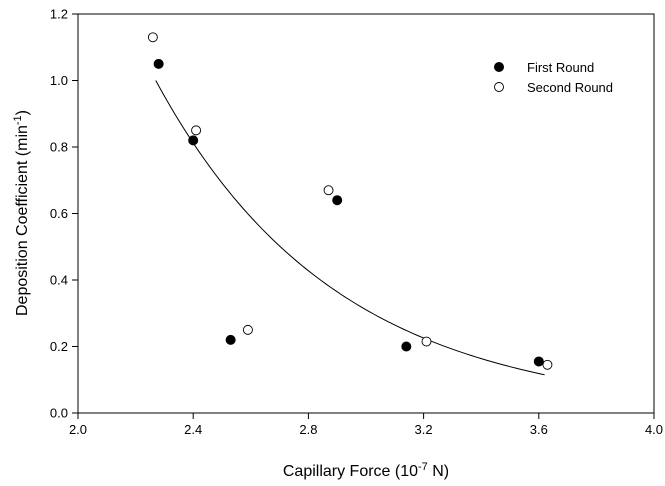 Image resolution: width=665 pixels, height=486 pixels. I want to click on y-tick-label: 0.6, so click(59, 213).